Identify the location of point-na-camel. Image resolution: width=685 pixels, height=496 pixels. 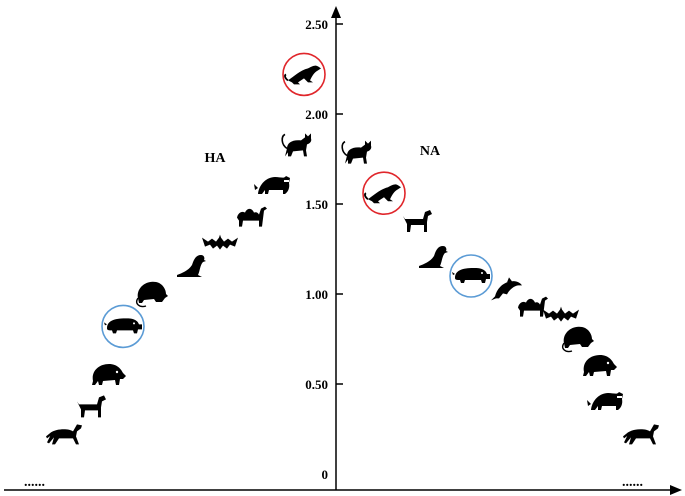
(533, 306).